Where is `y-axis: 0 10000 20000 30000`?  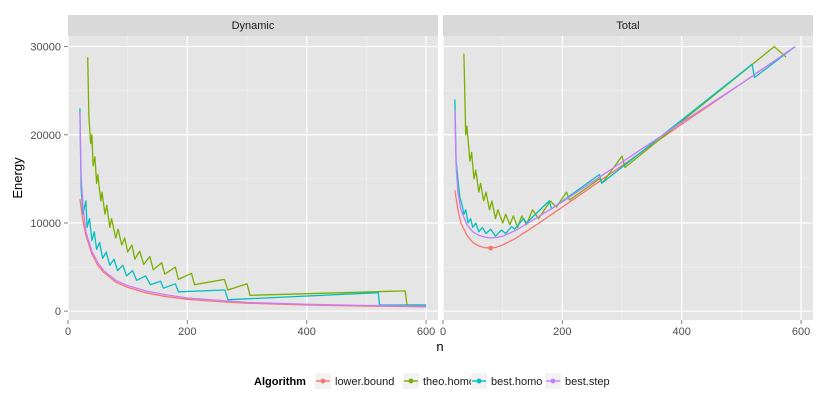
y-axis: 0 10000 20000 30000 is located at coordinates (49, 180).